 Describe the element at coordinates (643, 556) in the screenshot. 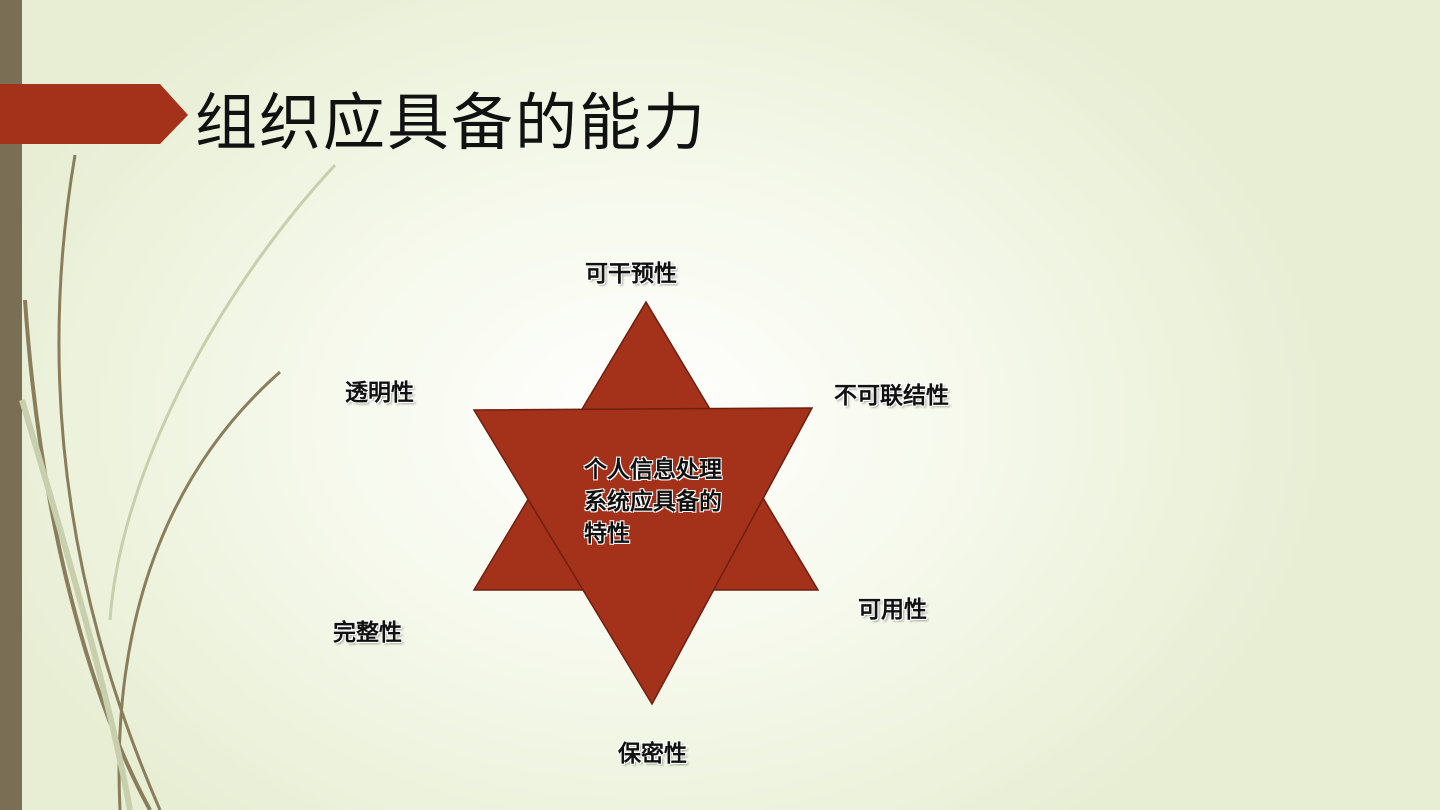

I see `star-downward-triangle` at that location.